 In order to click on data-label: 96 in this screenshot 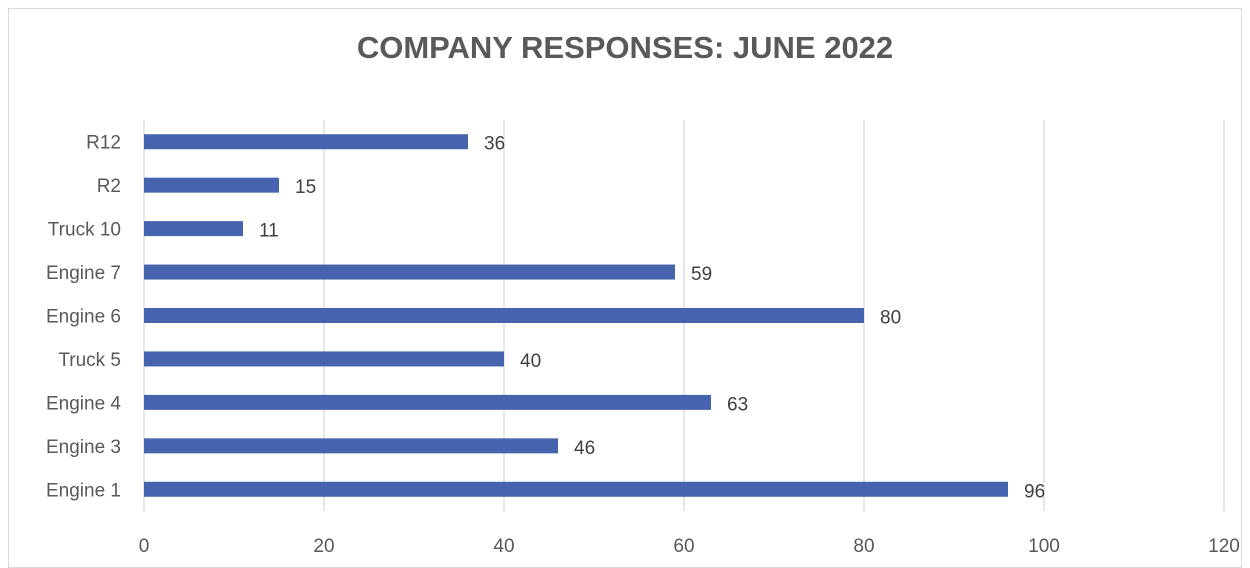, I will do `click(1034, 491)`.